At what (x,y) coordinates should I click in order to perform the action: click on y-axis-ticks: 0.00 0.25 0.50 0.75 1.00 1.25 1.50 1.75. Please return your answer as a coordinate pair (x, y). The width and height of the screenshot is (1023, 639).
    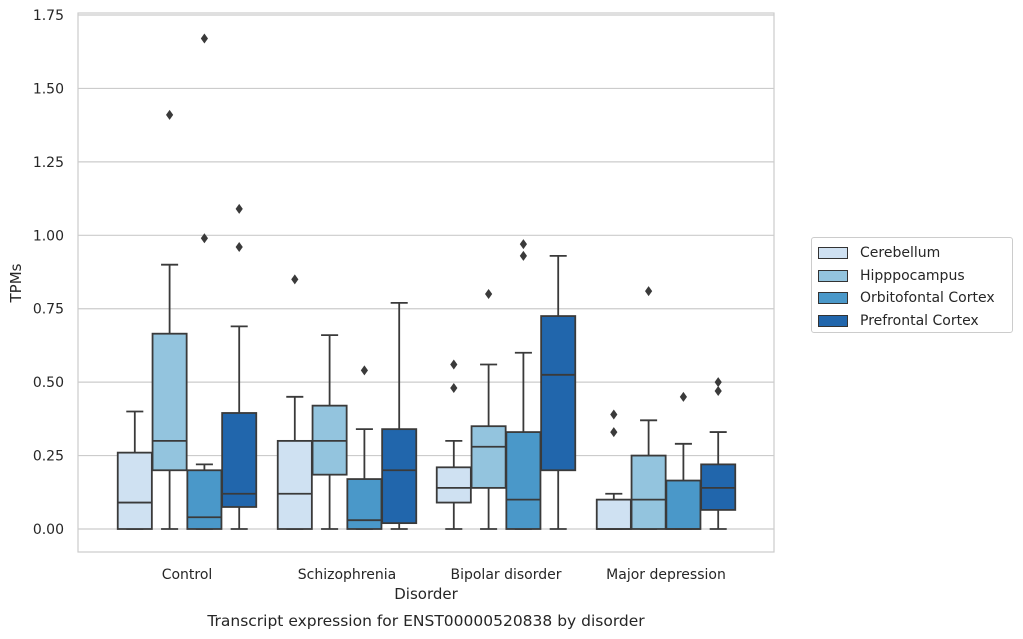
    Looking at the image, I should click on (48, 273).